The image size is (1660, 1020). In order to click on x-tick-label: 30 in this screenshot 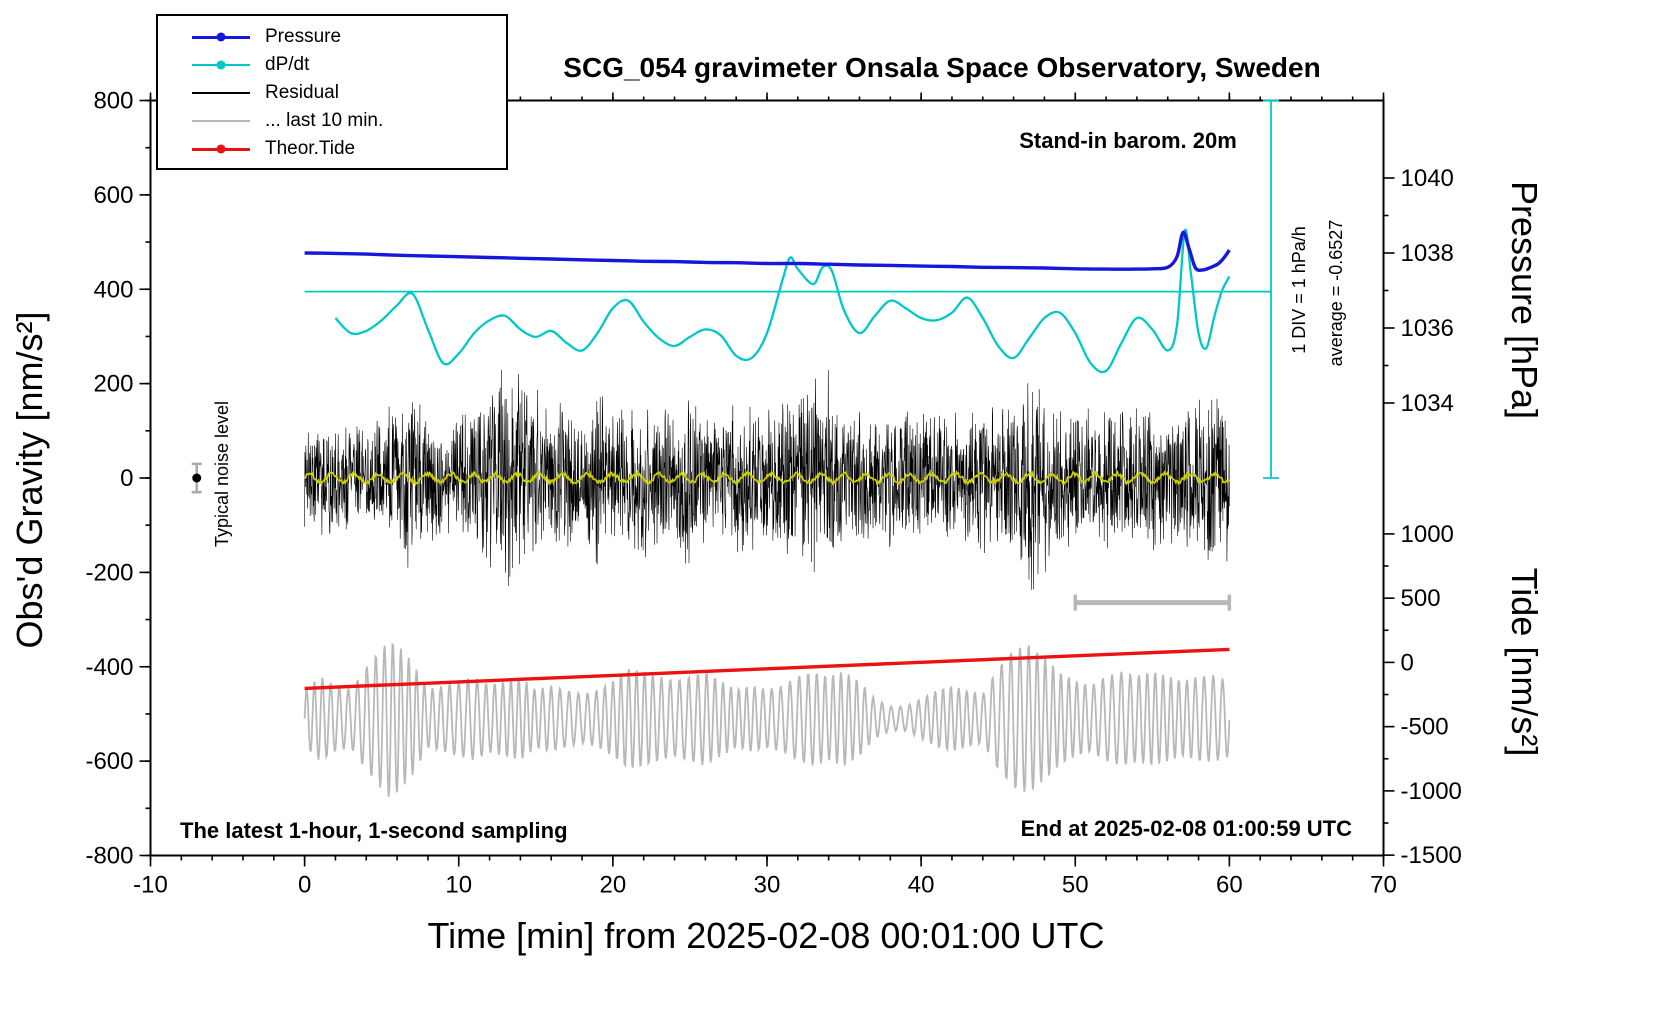, I will do `click(767, 885)`.